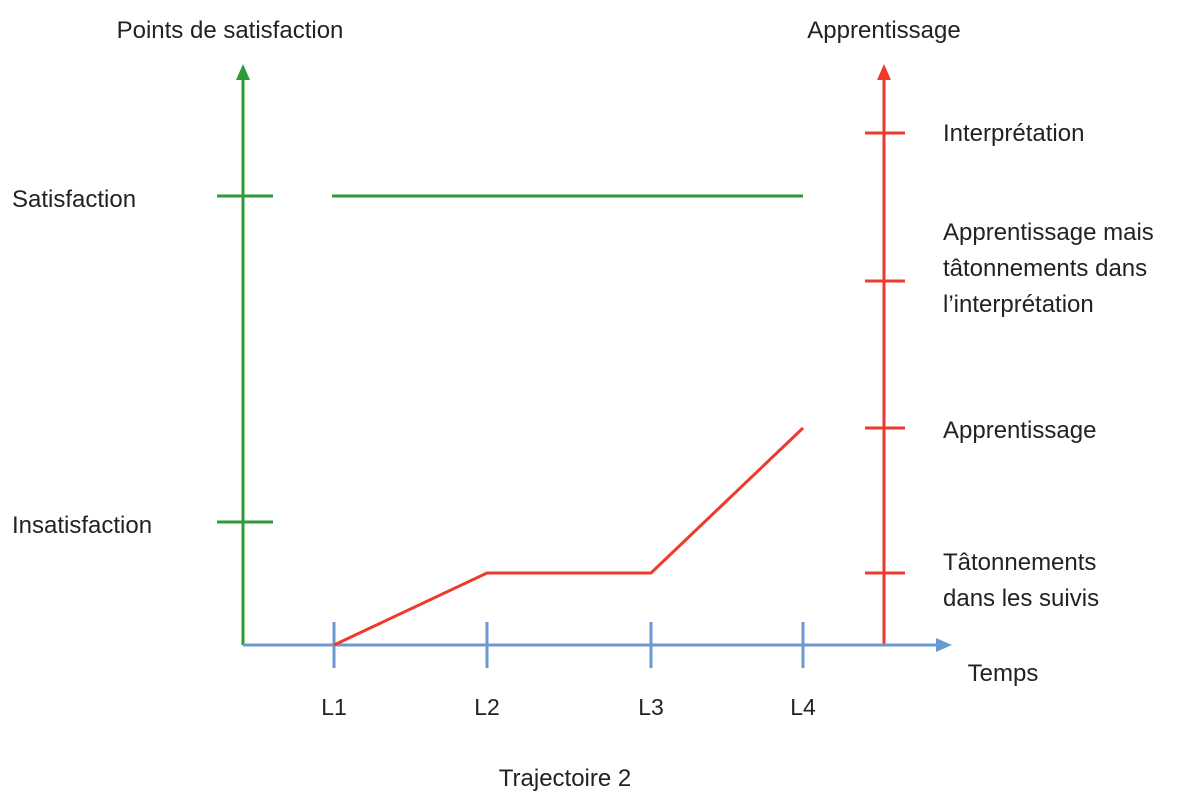  I want to click on x-tick-label: L1, so click(334, 707).